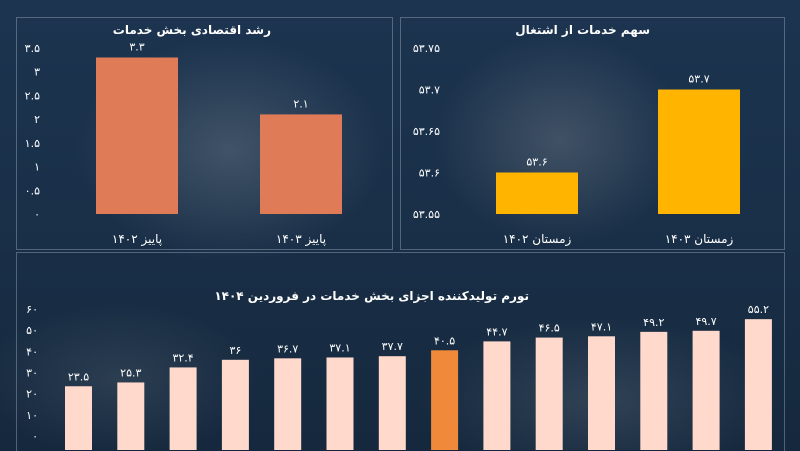 This screenshot has height=451, width=800. I want to click on category-label: پاییز ۱۴۰۲, so click(137, 239).